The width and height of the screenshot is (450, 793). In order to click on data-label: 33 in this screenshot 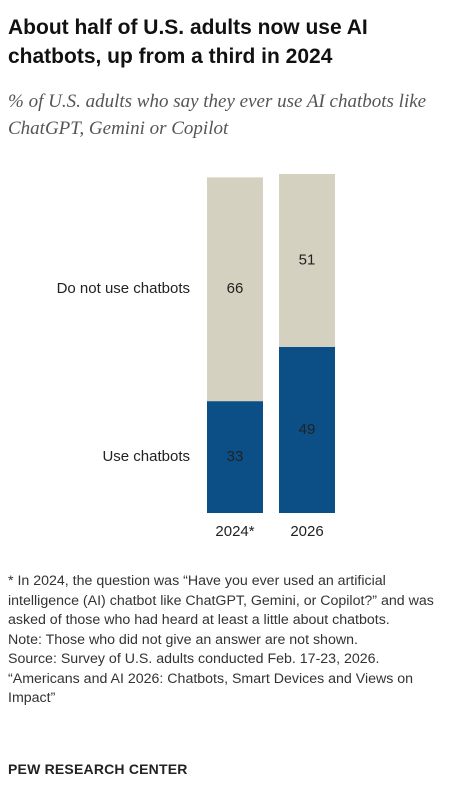, I will do `click(235, 456)`.